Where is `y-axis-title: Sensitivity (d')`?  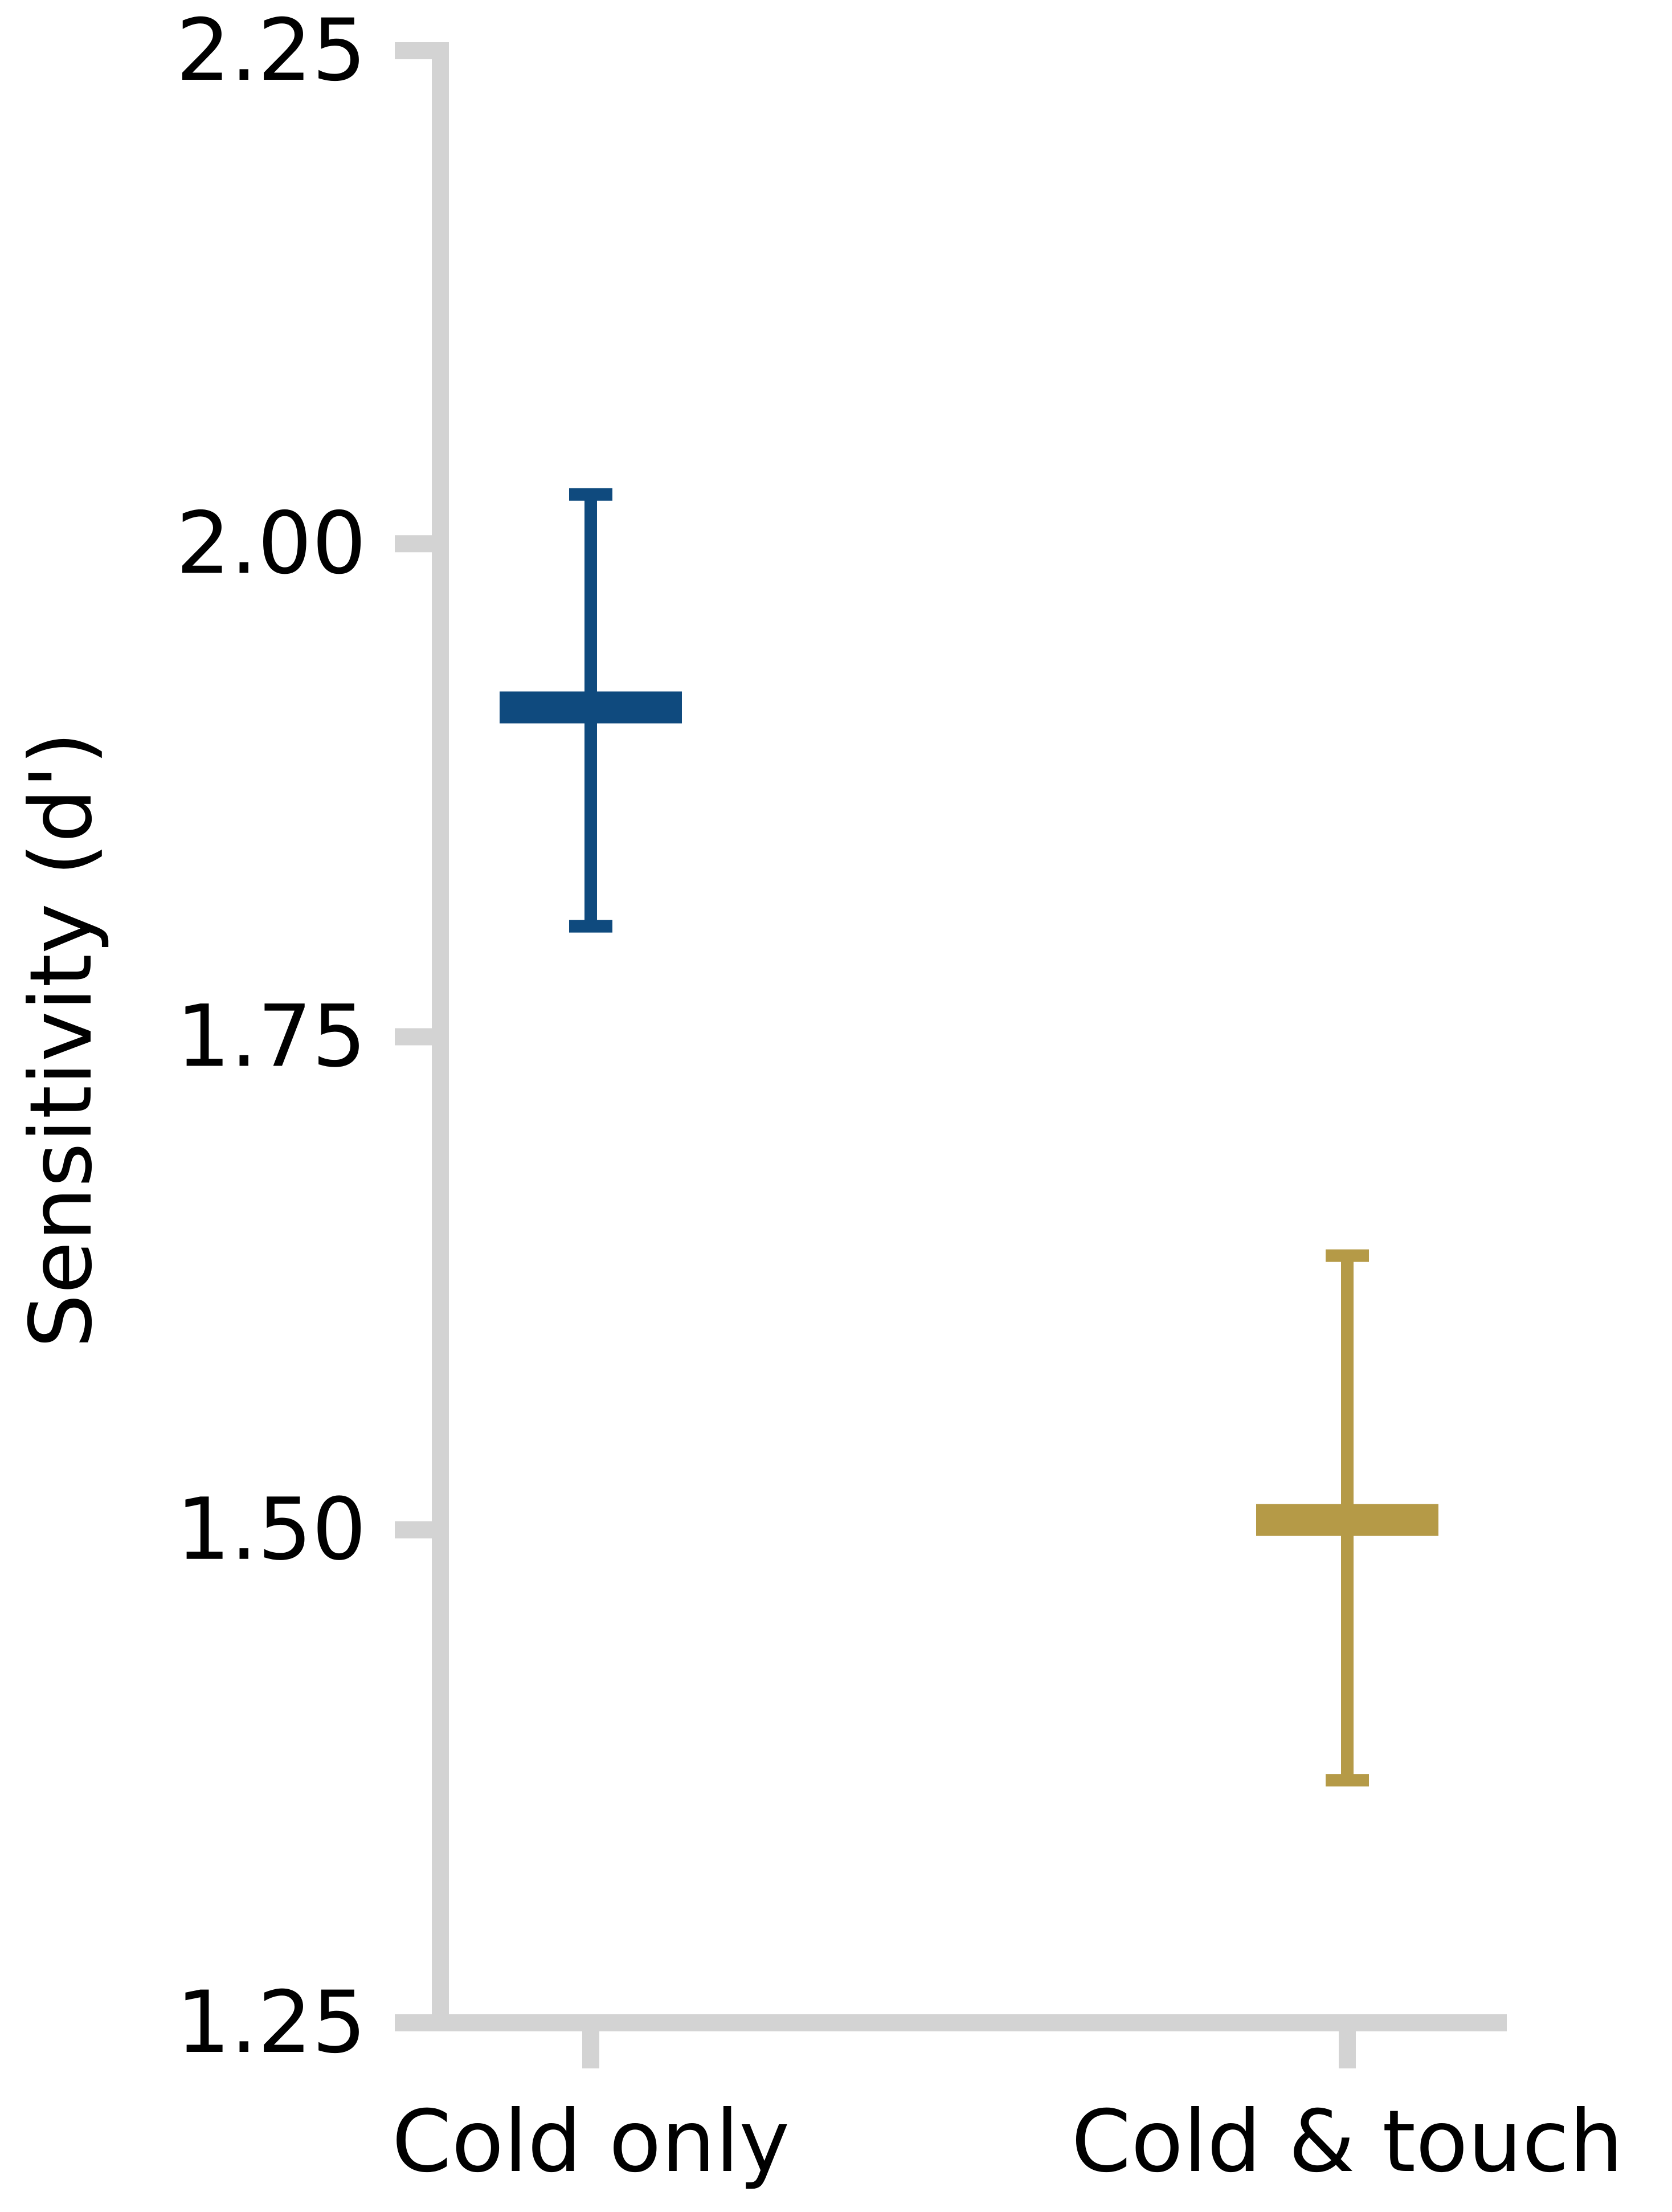
y-axis-title: Sensitivity (d') is located at coordinates (61, 1040).